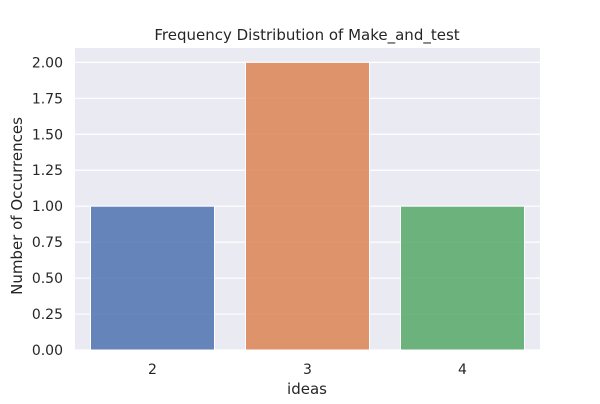 This screenshot has height=404, width=600. I want to click on y-tick-label: 1.50, so click(47, 135).